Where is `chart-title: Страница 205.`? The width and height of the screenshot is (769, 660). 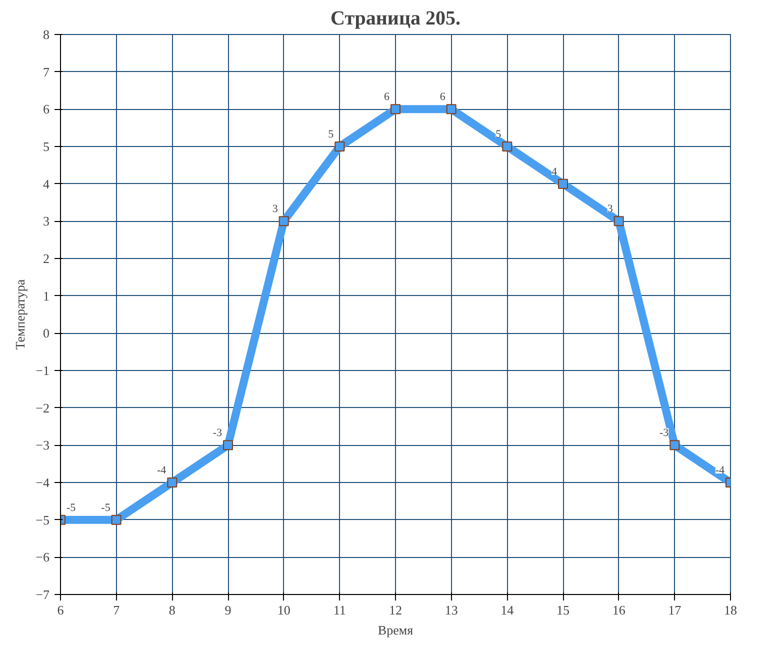
chart-title: Страница 205. is located at coordinates (395, 19).